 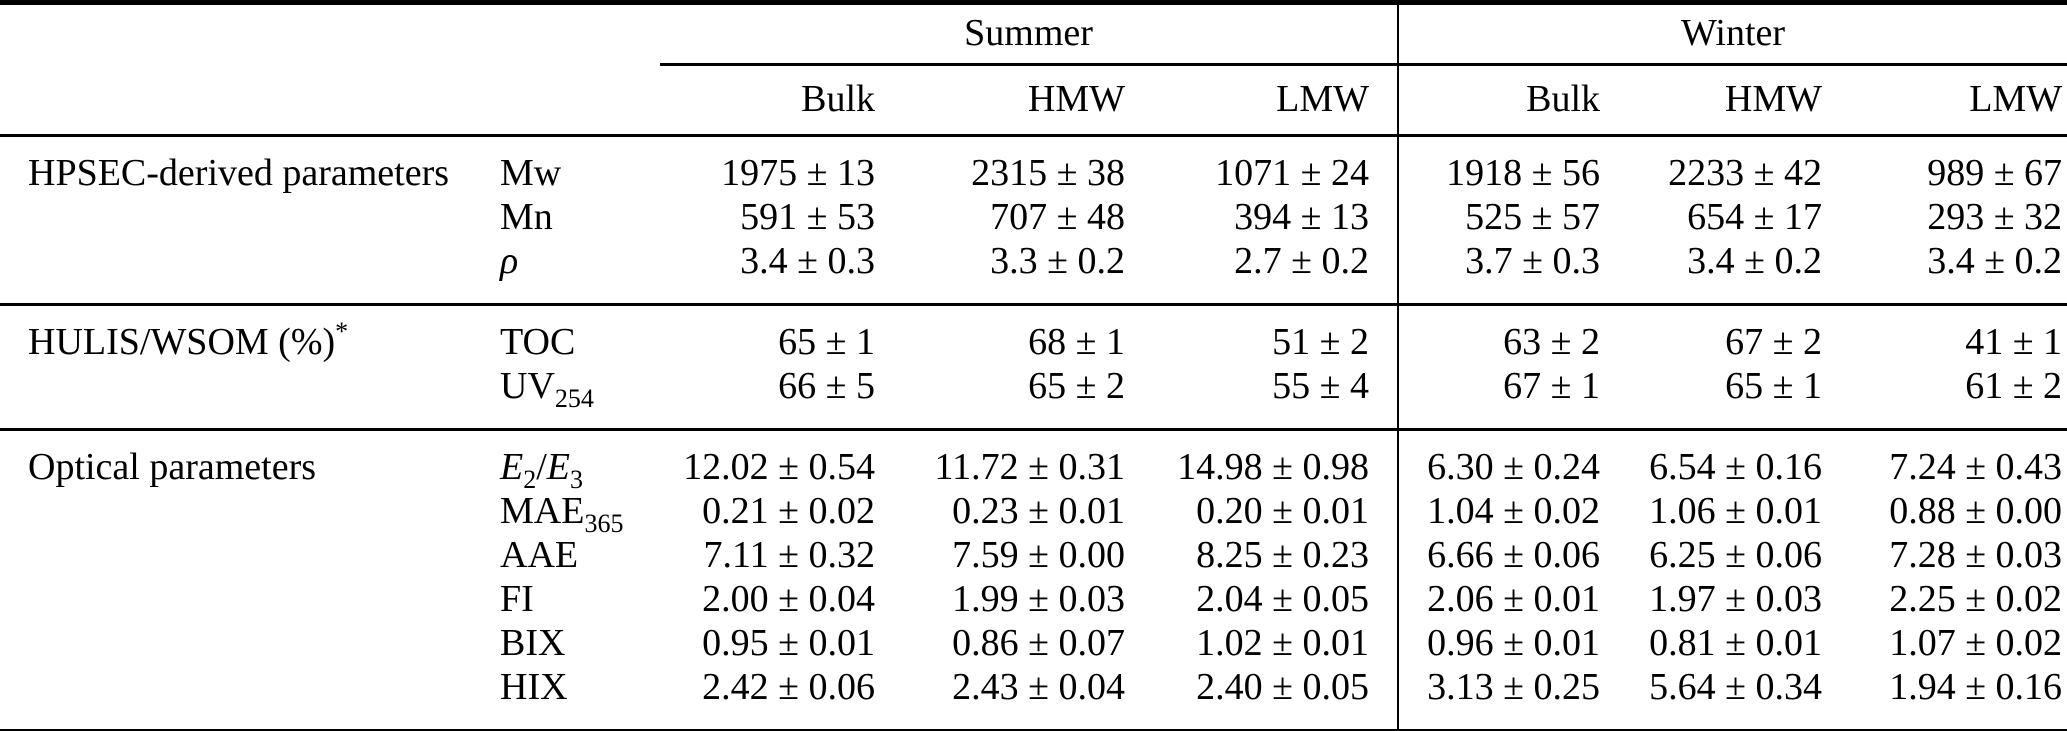 What do you see at coordinates (1262, 100) in the screenshot?
I see `column-header-summer-lmw: LMW` at bounding box center [1262, 100].